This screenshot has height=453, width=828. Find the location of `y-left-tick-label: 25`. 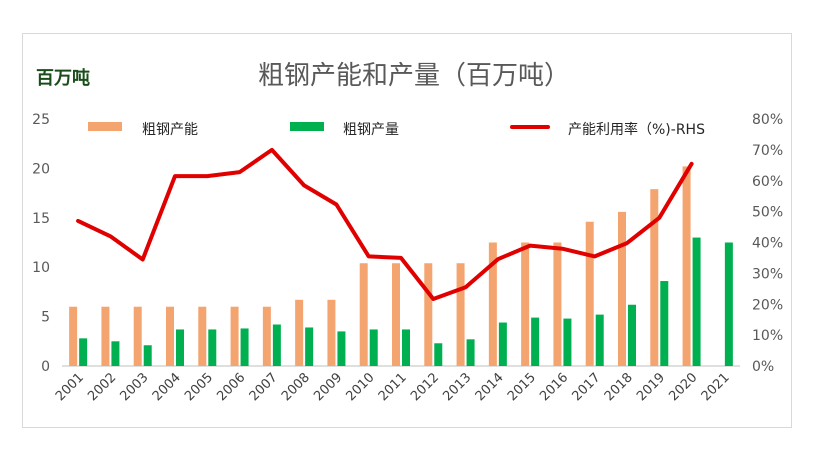

y-left-tick-label: 25 is located at coordinates (41, 120).